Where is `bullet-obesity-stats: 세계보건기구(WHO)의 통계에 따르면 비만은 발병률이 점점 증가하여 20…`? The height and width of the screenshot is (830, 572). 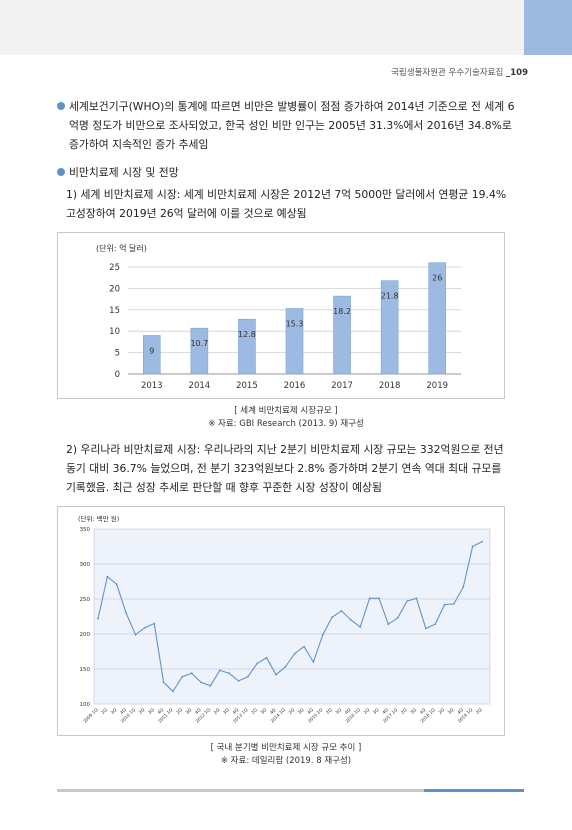 bullet-obesity-stats: 세계보건기구(WHO)의 통계에 따르면 비만은 발병률이 점점 증가하여 20… is located at coordinates (287, 125).